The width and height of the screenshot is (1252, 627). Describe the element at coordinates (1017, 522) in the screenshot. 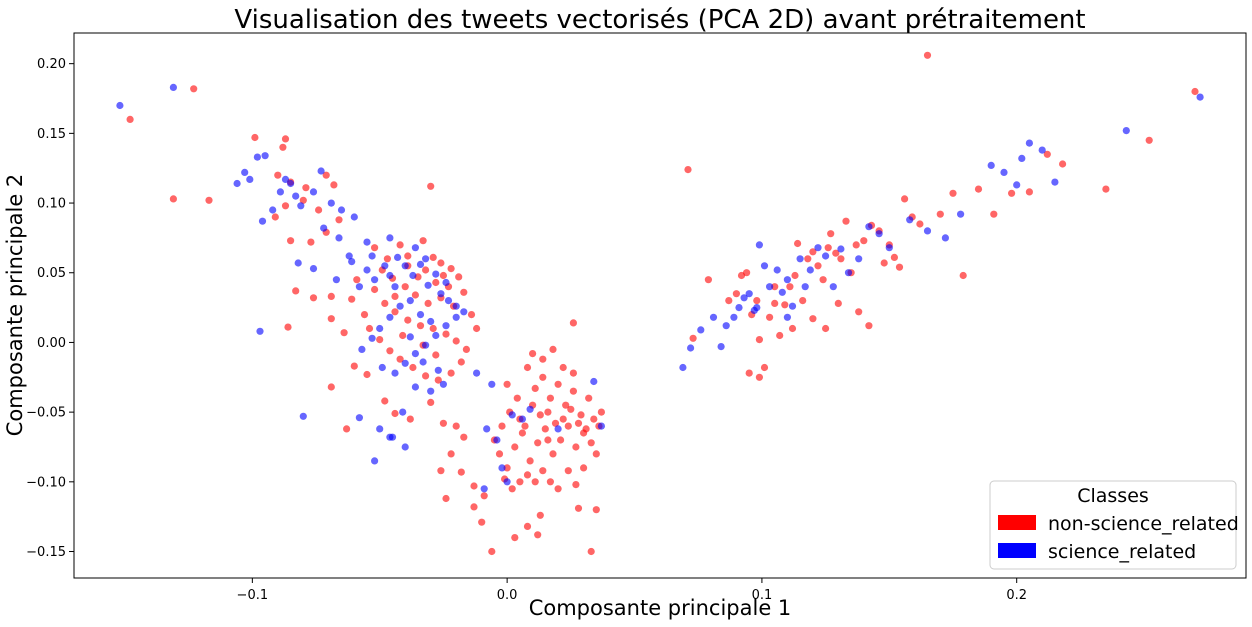

I see `legend-swatch-non-science` at that location.